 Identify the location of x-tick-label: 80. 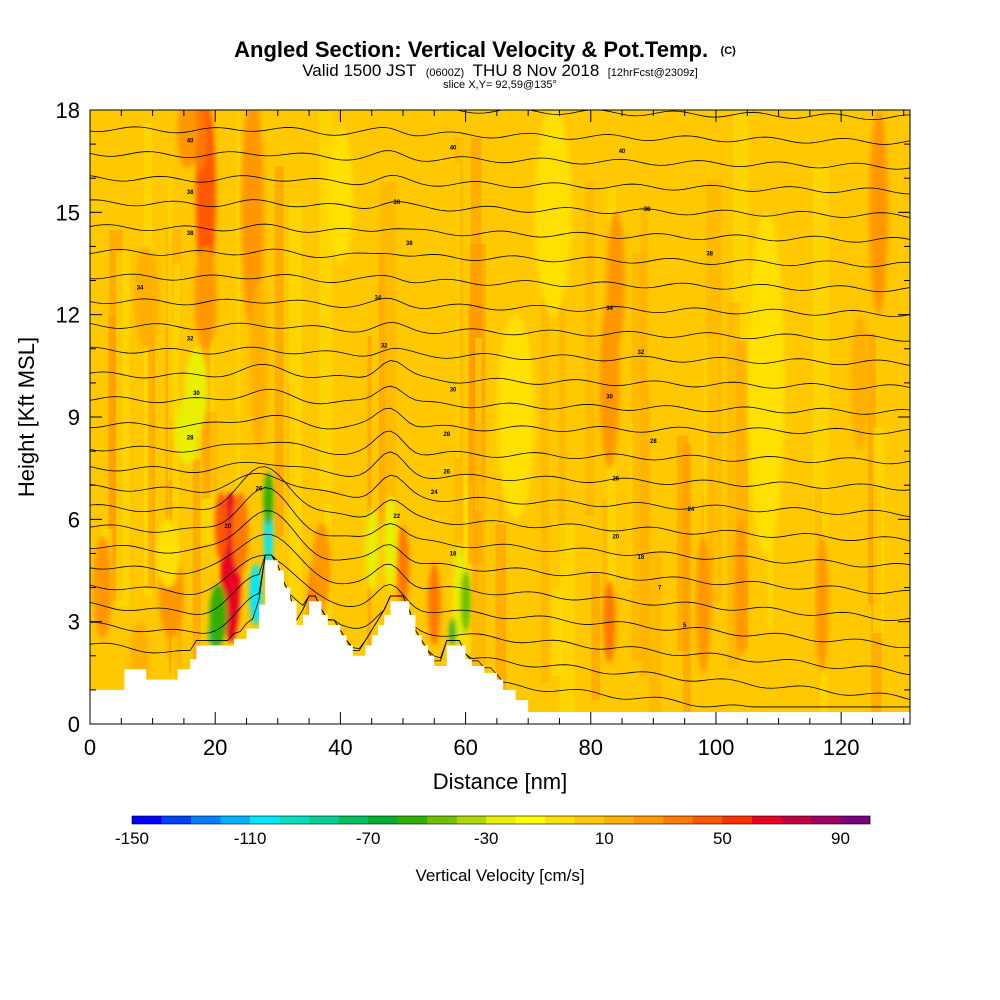
(591, 747).